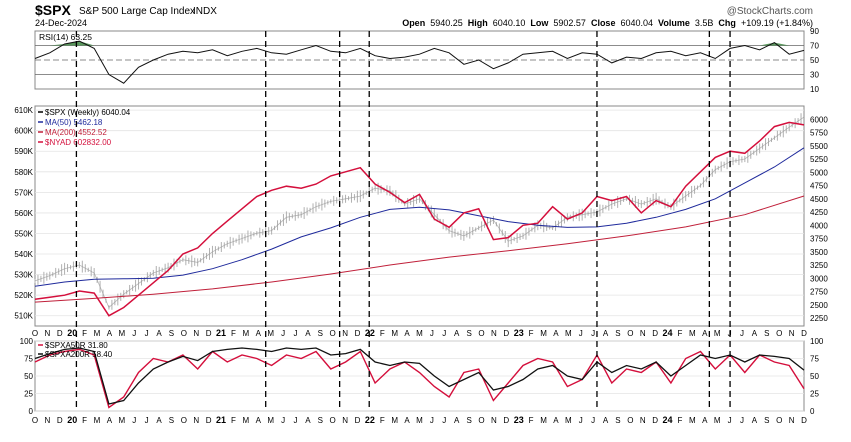 The image size is (851, 442). I want to click on breadth-left-tick-label: 100, so click(27, 341).